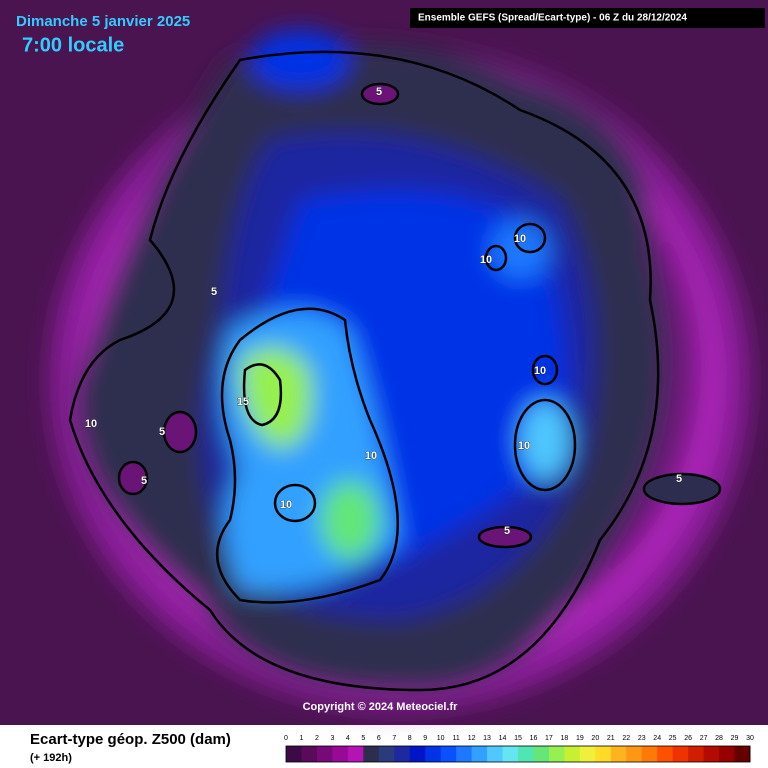 The width and height of the screenshot is (768, 768). What do you see at coordinates (688, 738) in the screenshot?
I see `colorbar-tick-label: 26` at bounding box center [688, 738].